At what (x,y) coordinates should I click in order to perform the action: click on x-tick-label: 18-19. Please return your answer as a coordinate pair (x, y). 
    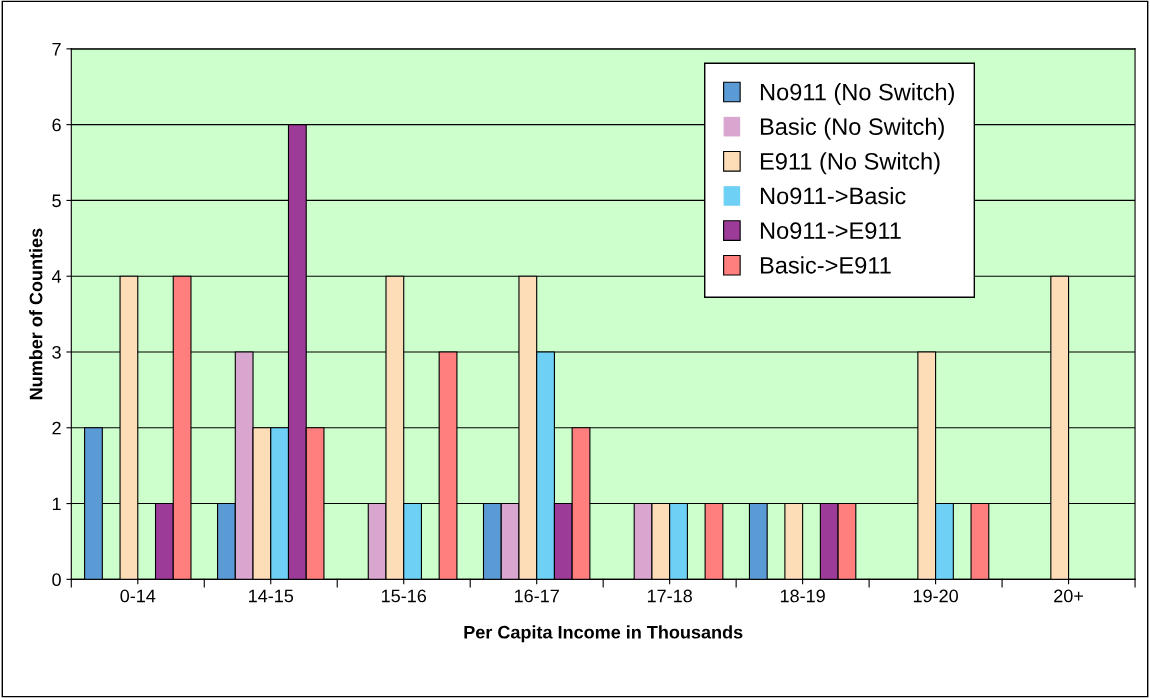
    Looking at the image, I should click on (802, 596).